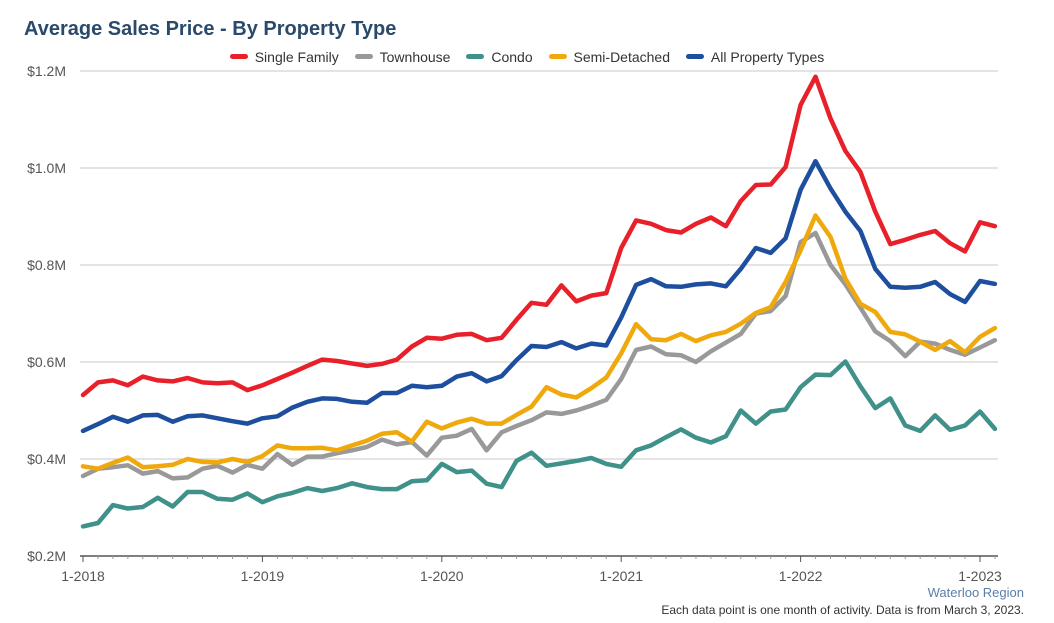  I want to click on legend-item-condo: Condo, so click(499, 56).